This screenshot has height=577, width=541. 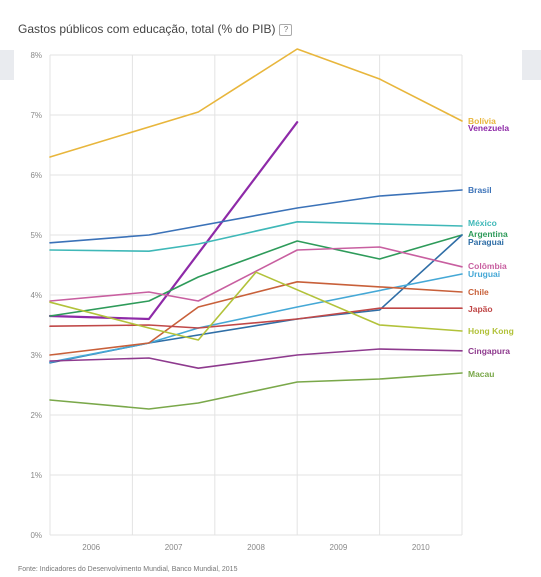 What do you see at coordinates (36, 175) in the screenshot?
I see `y-tick-label: 6%` at bounding box center [36, 175].